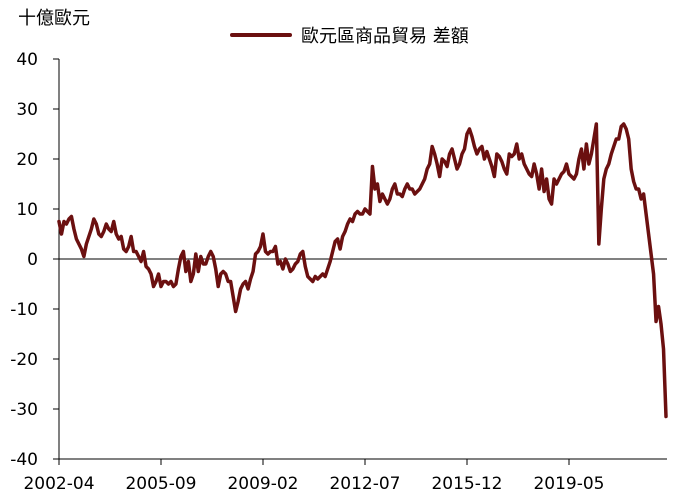  Describe the element at coordinates (385, 36) in the screenshot. I see `legend-label: 歐元區商品貿易 差額` at that location.